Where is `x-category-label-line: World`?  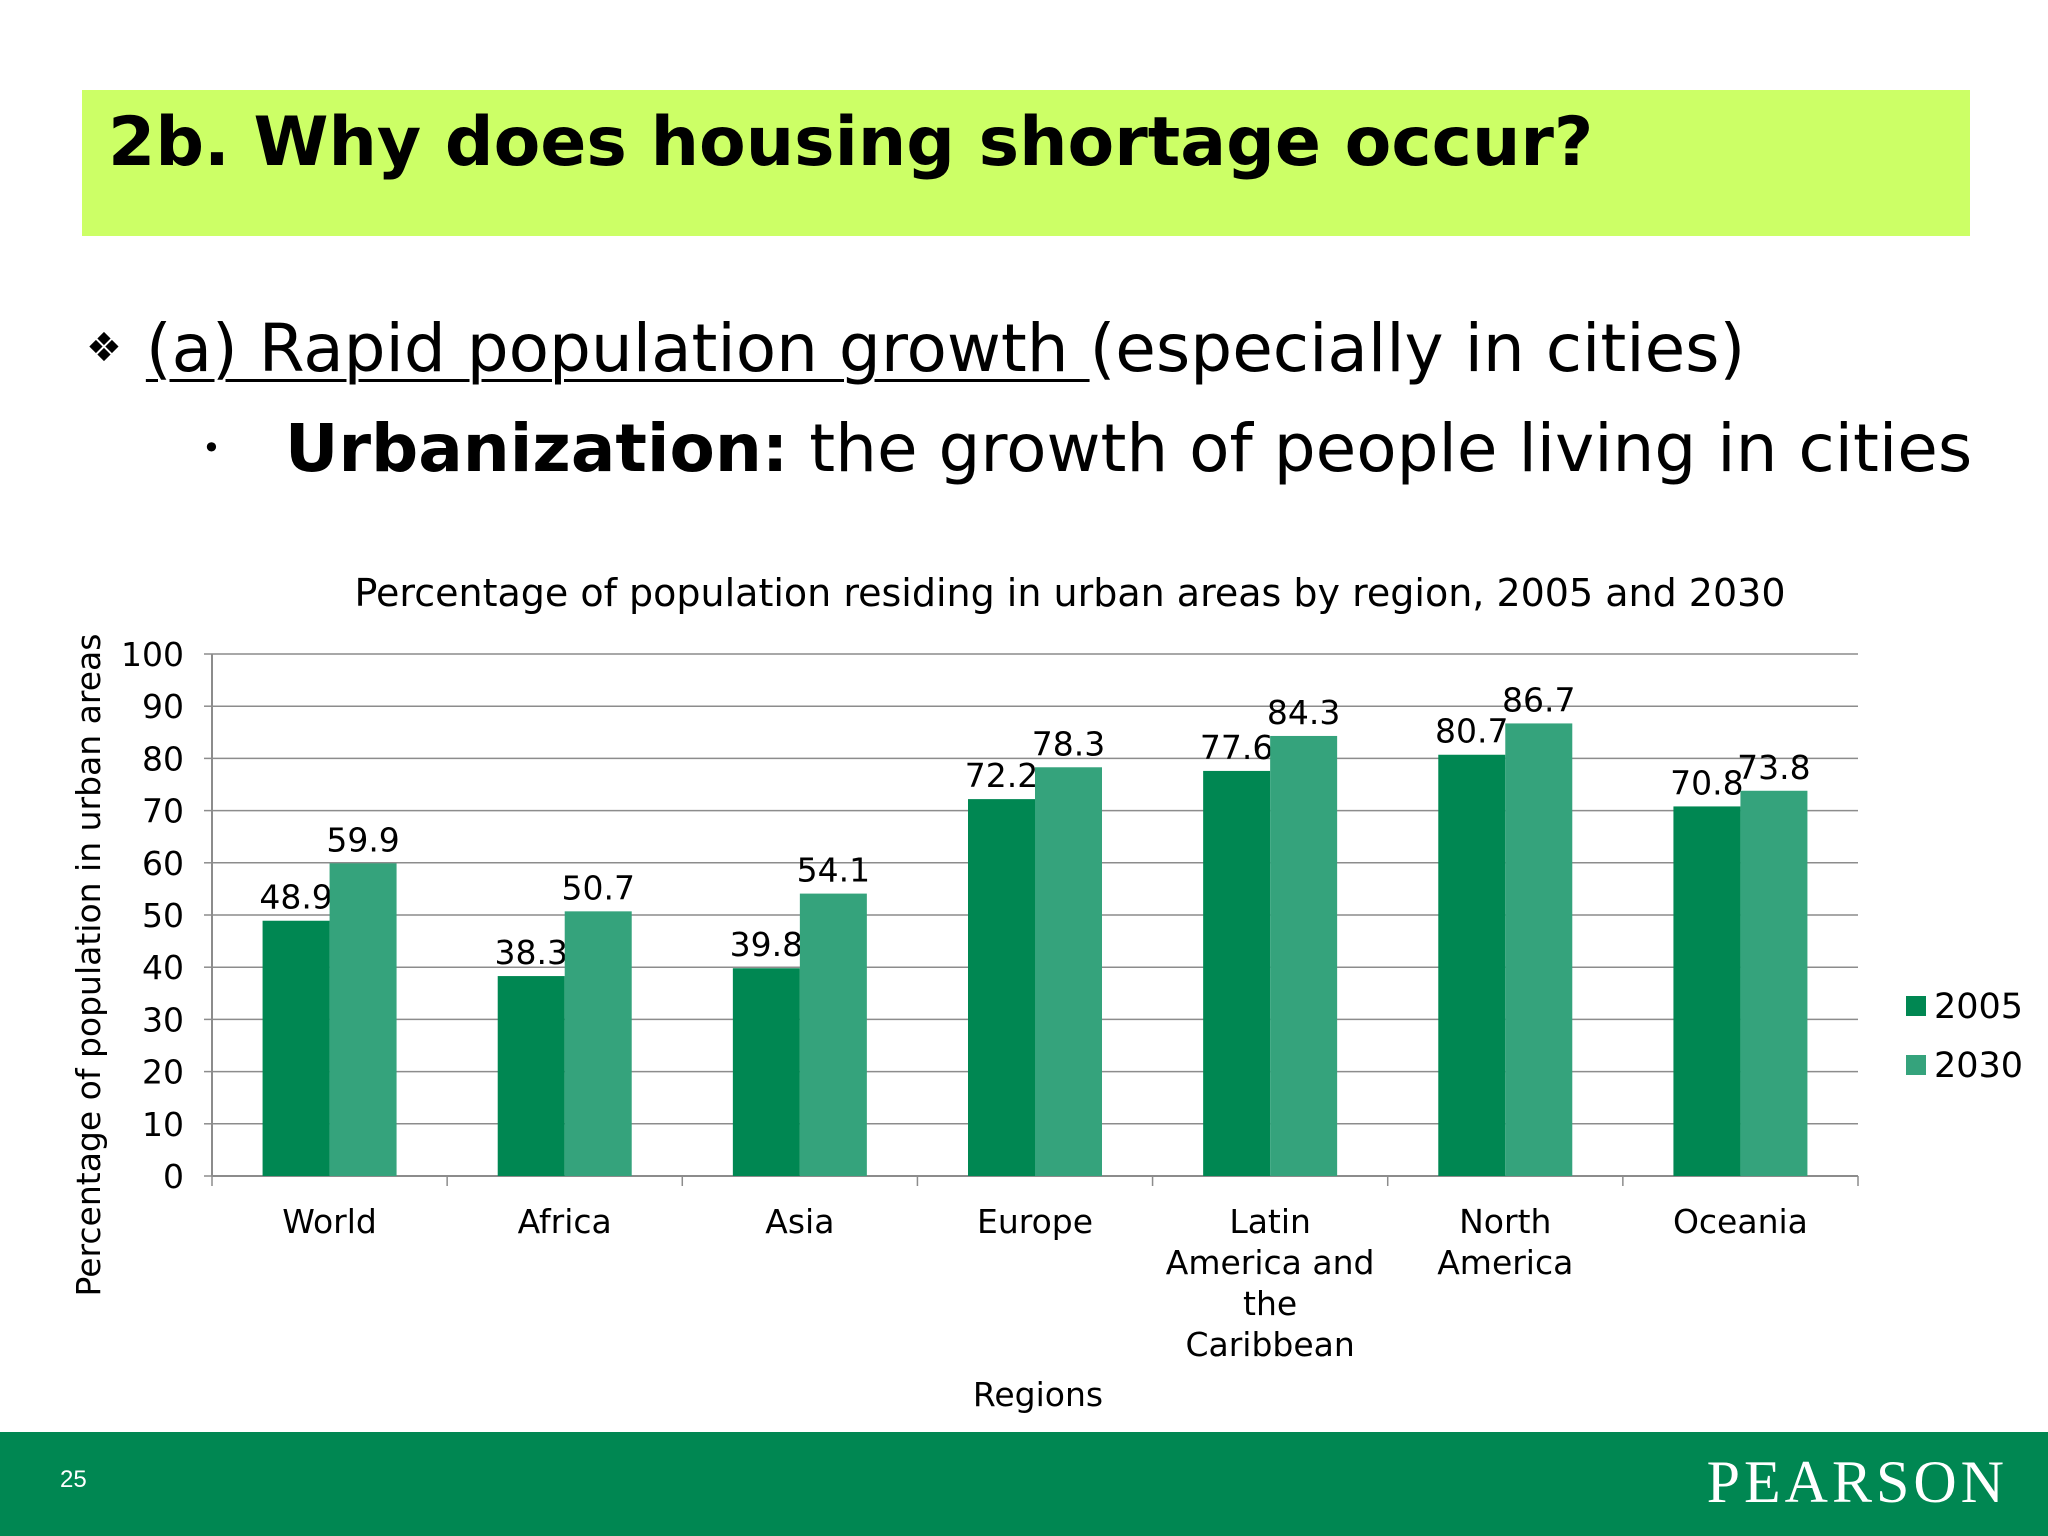
x-category-label-line: World is located at coordinates (329, 1221).